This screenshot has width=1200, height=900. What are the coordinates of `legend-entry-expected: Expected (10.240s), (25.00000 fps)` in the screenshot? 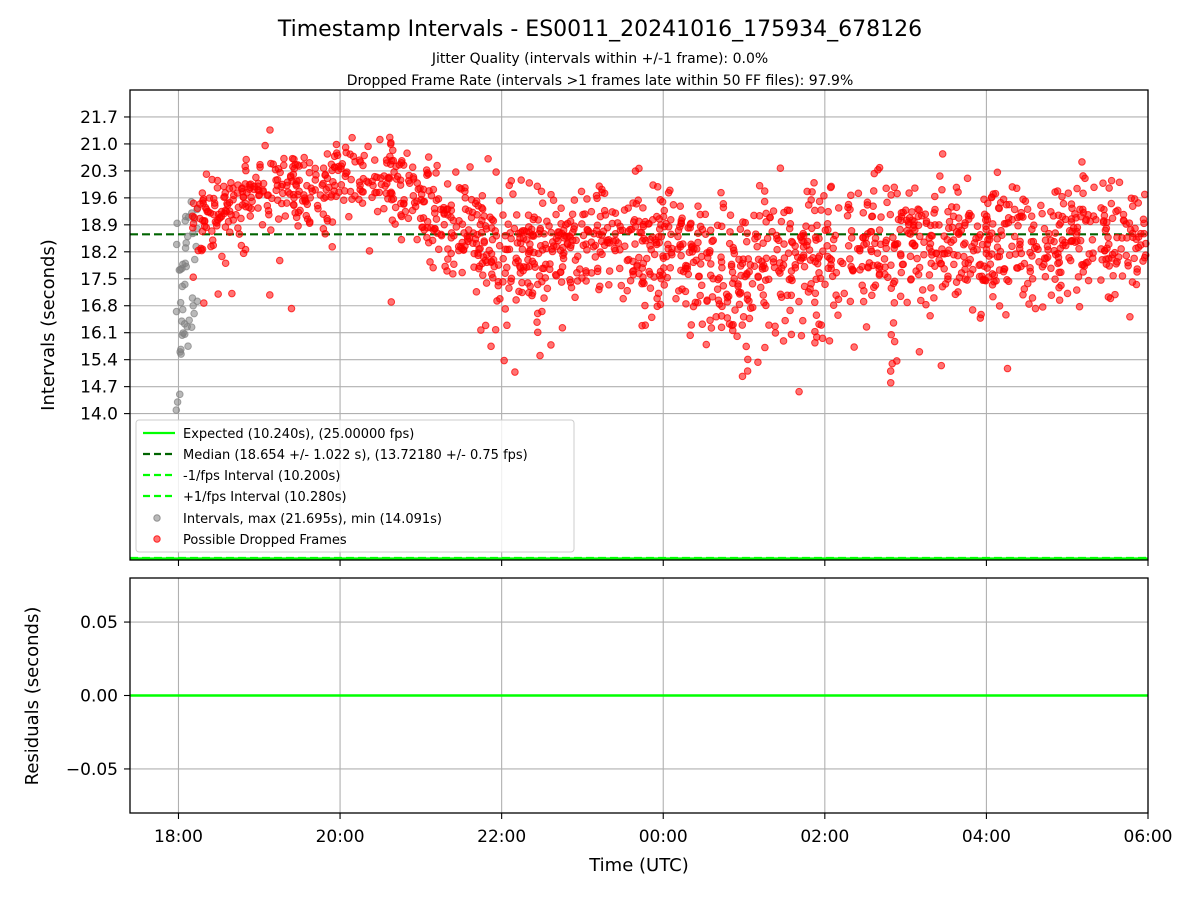 It's located at (298, 434).